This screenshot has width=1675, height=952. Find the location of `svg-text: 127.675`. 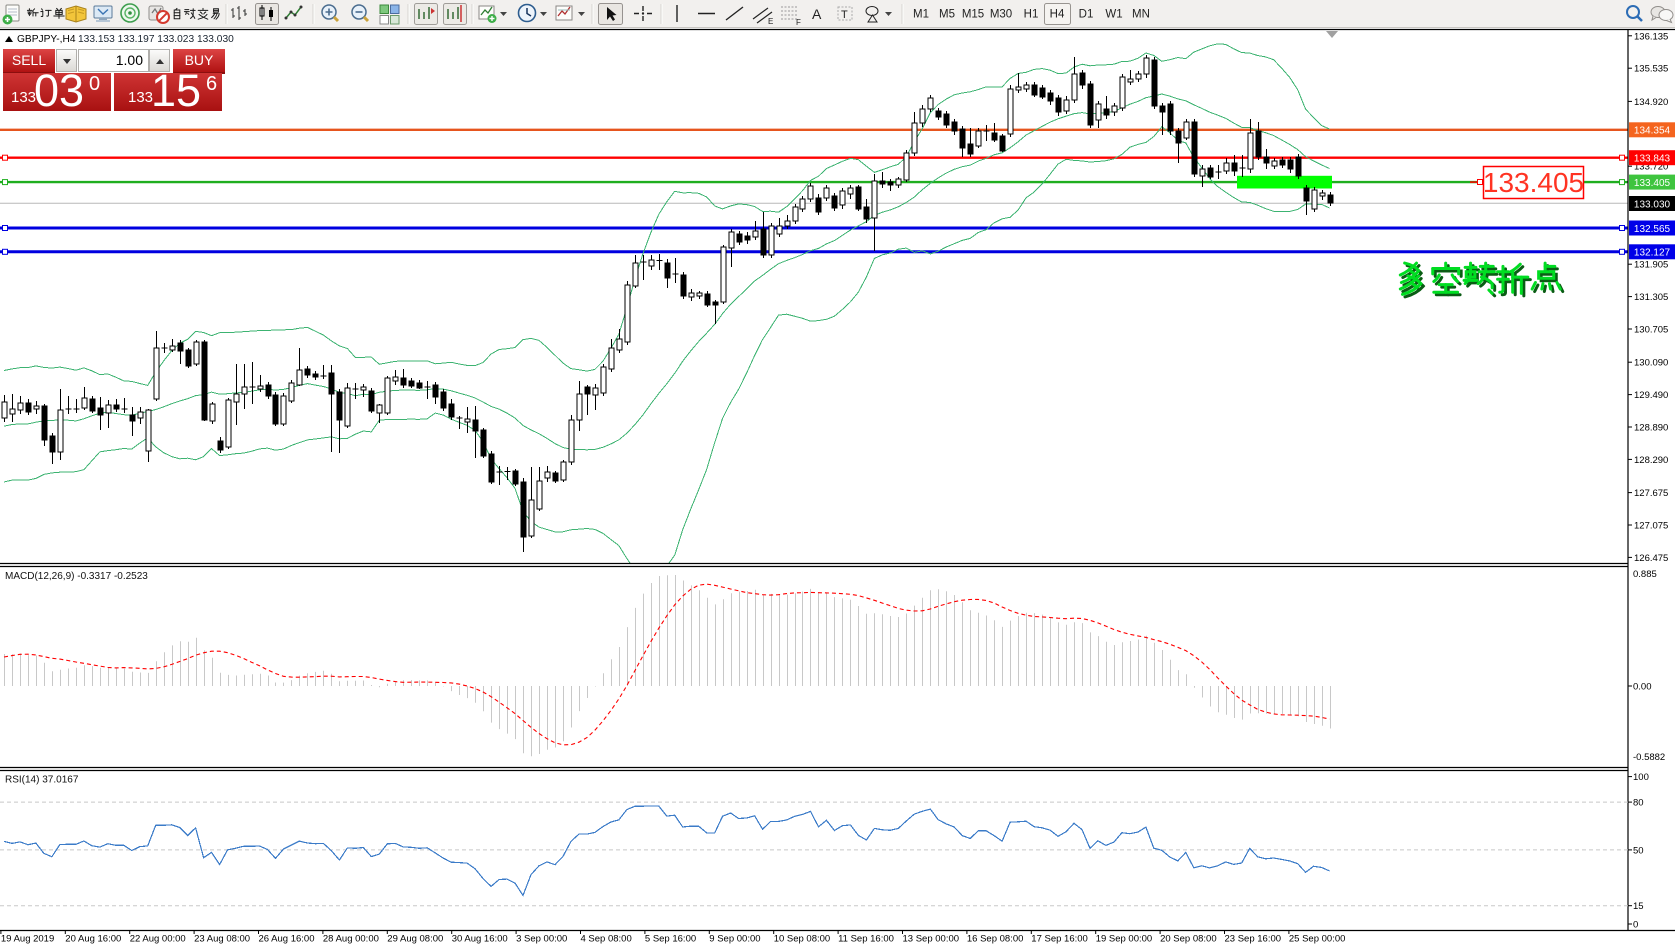

svg-text: 127.675 is located at coordinates (1651, 493).